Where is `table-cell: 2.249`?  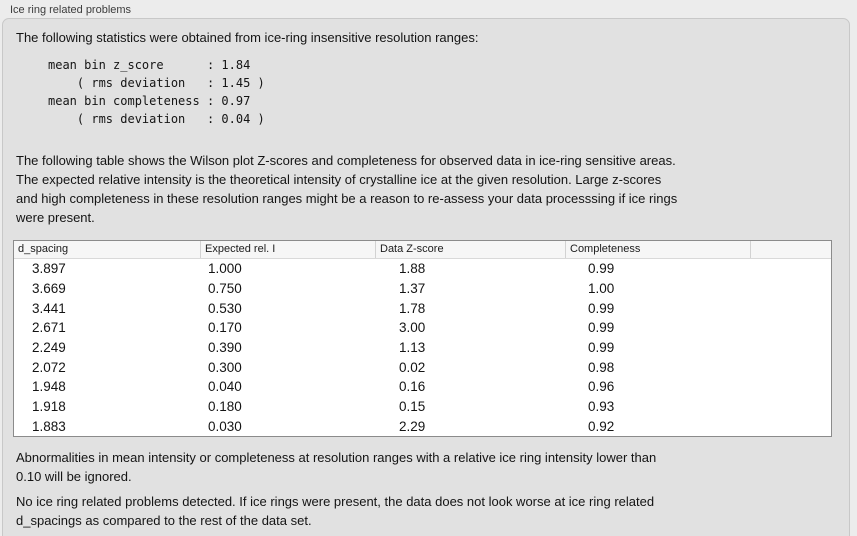 table-cell: 2.249 is located at coordinates (49, 348).